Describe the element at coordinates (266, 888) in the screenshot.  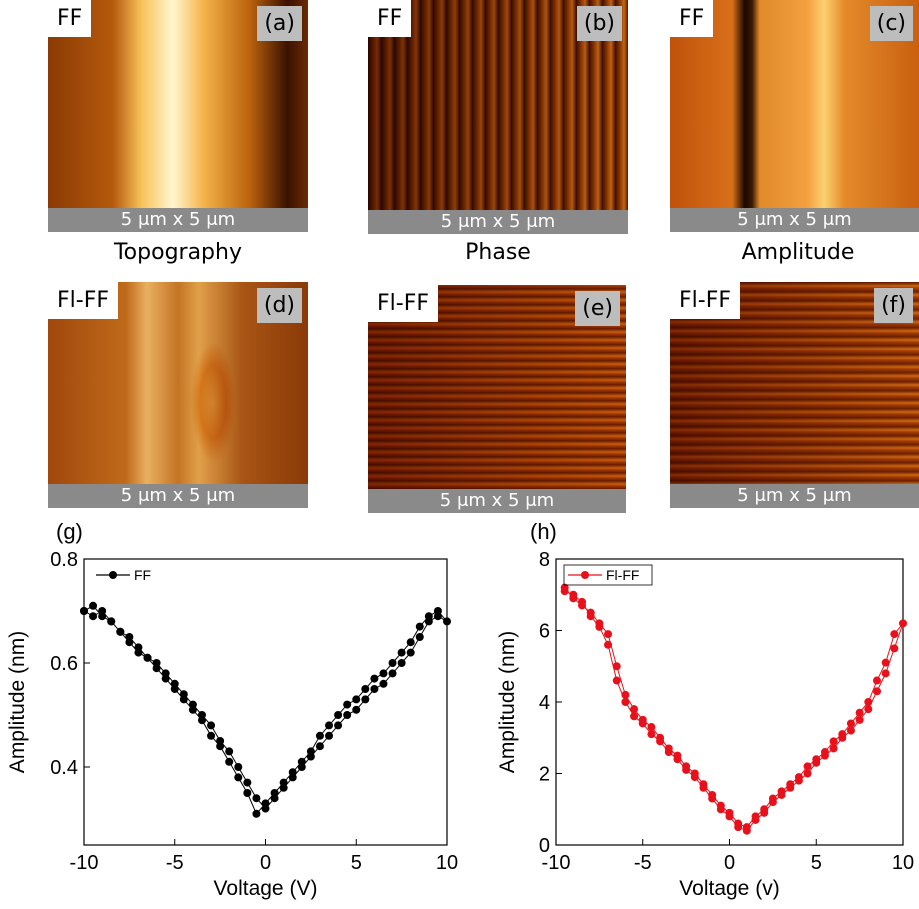
I see `x-axis-label: Voltage (V)` at that location.